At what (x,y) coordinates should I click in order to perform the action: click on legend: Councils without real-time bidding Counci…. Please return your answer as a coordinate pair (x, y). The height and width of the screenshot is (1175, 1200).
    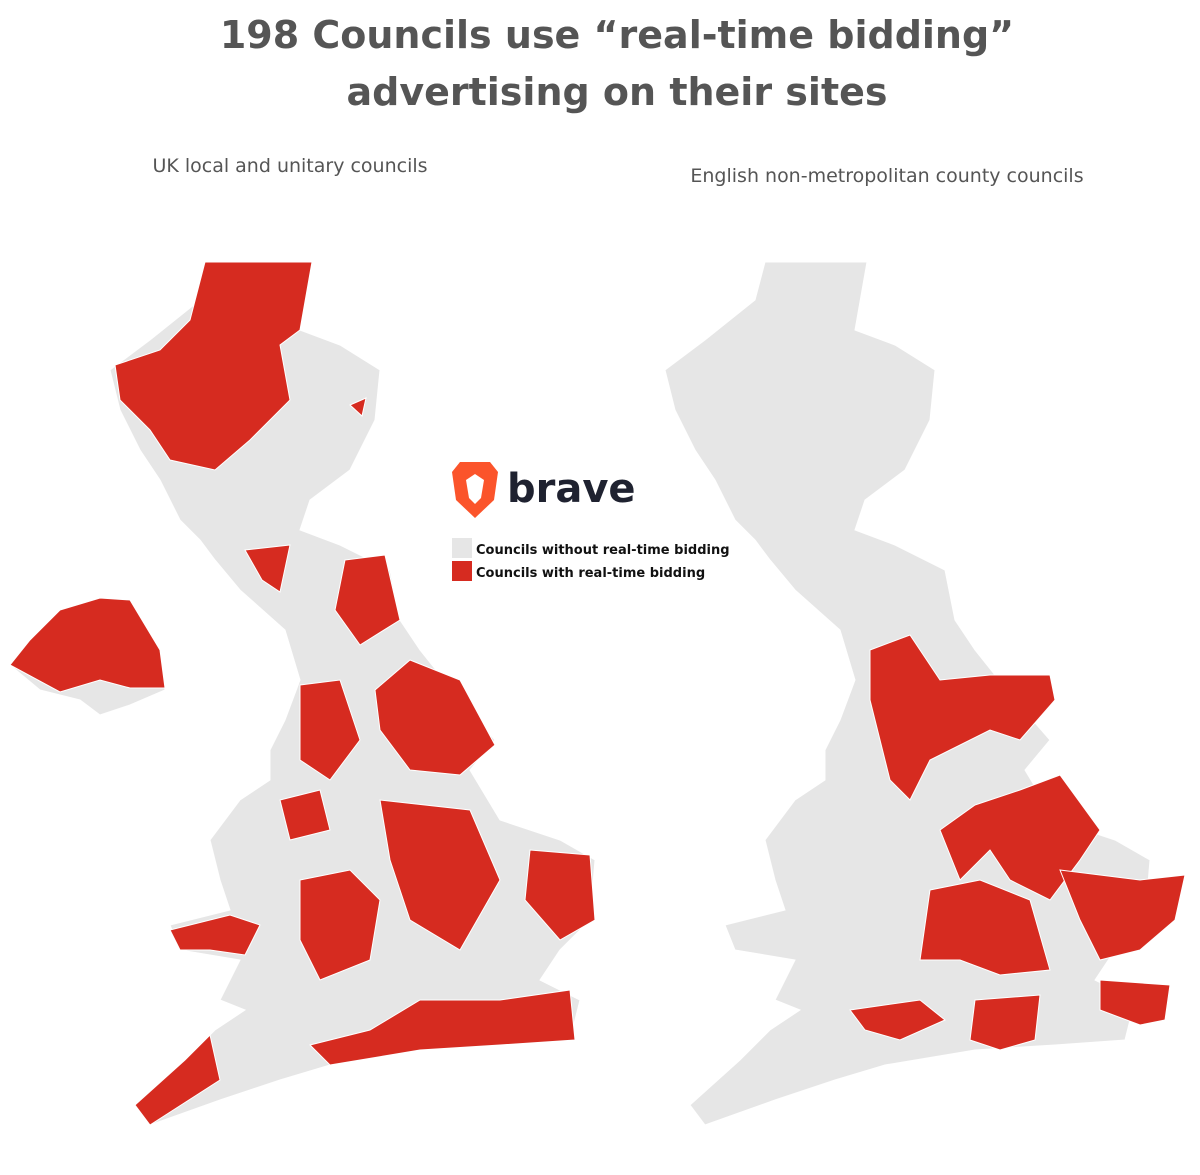
    Looking at the image, I should click on (591, 559).